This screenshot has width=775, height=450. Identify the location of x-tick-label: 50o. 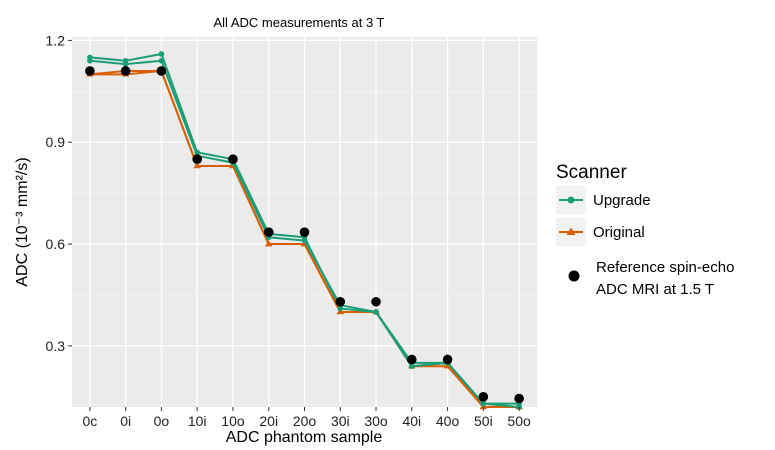
(519, 421).